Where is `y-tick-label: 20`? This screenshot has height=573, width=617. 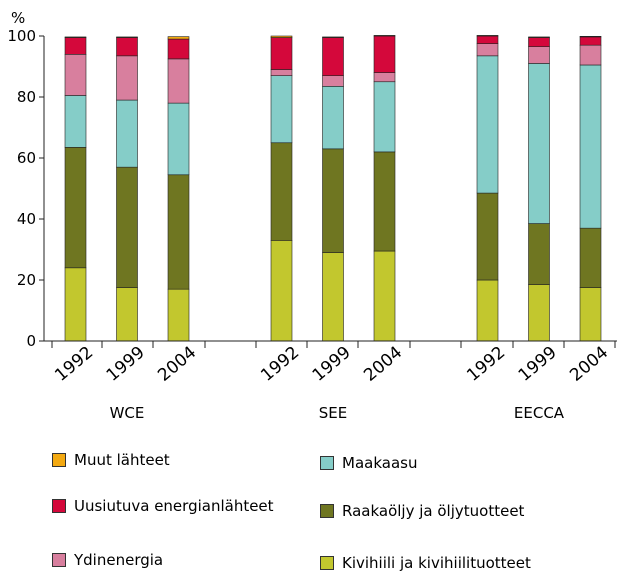 y-tick-label: 20 is located at coordinates (26, 280).